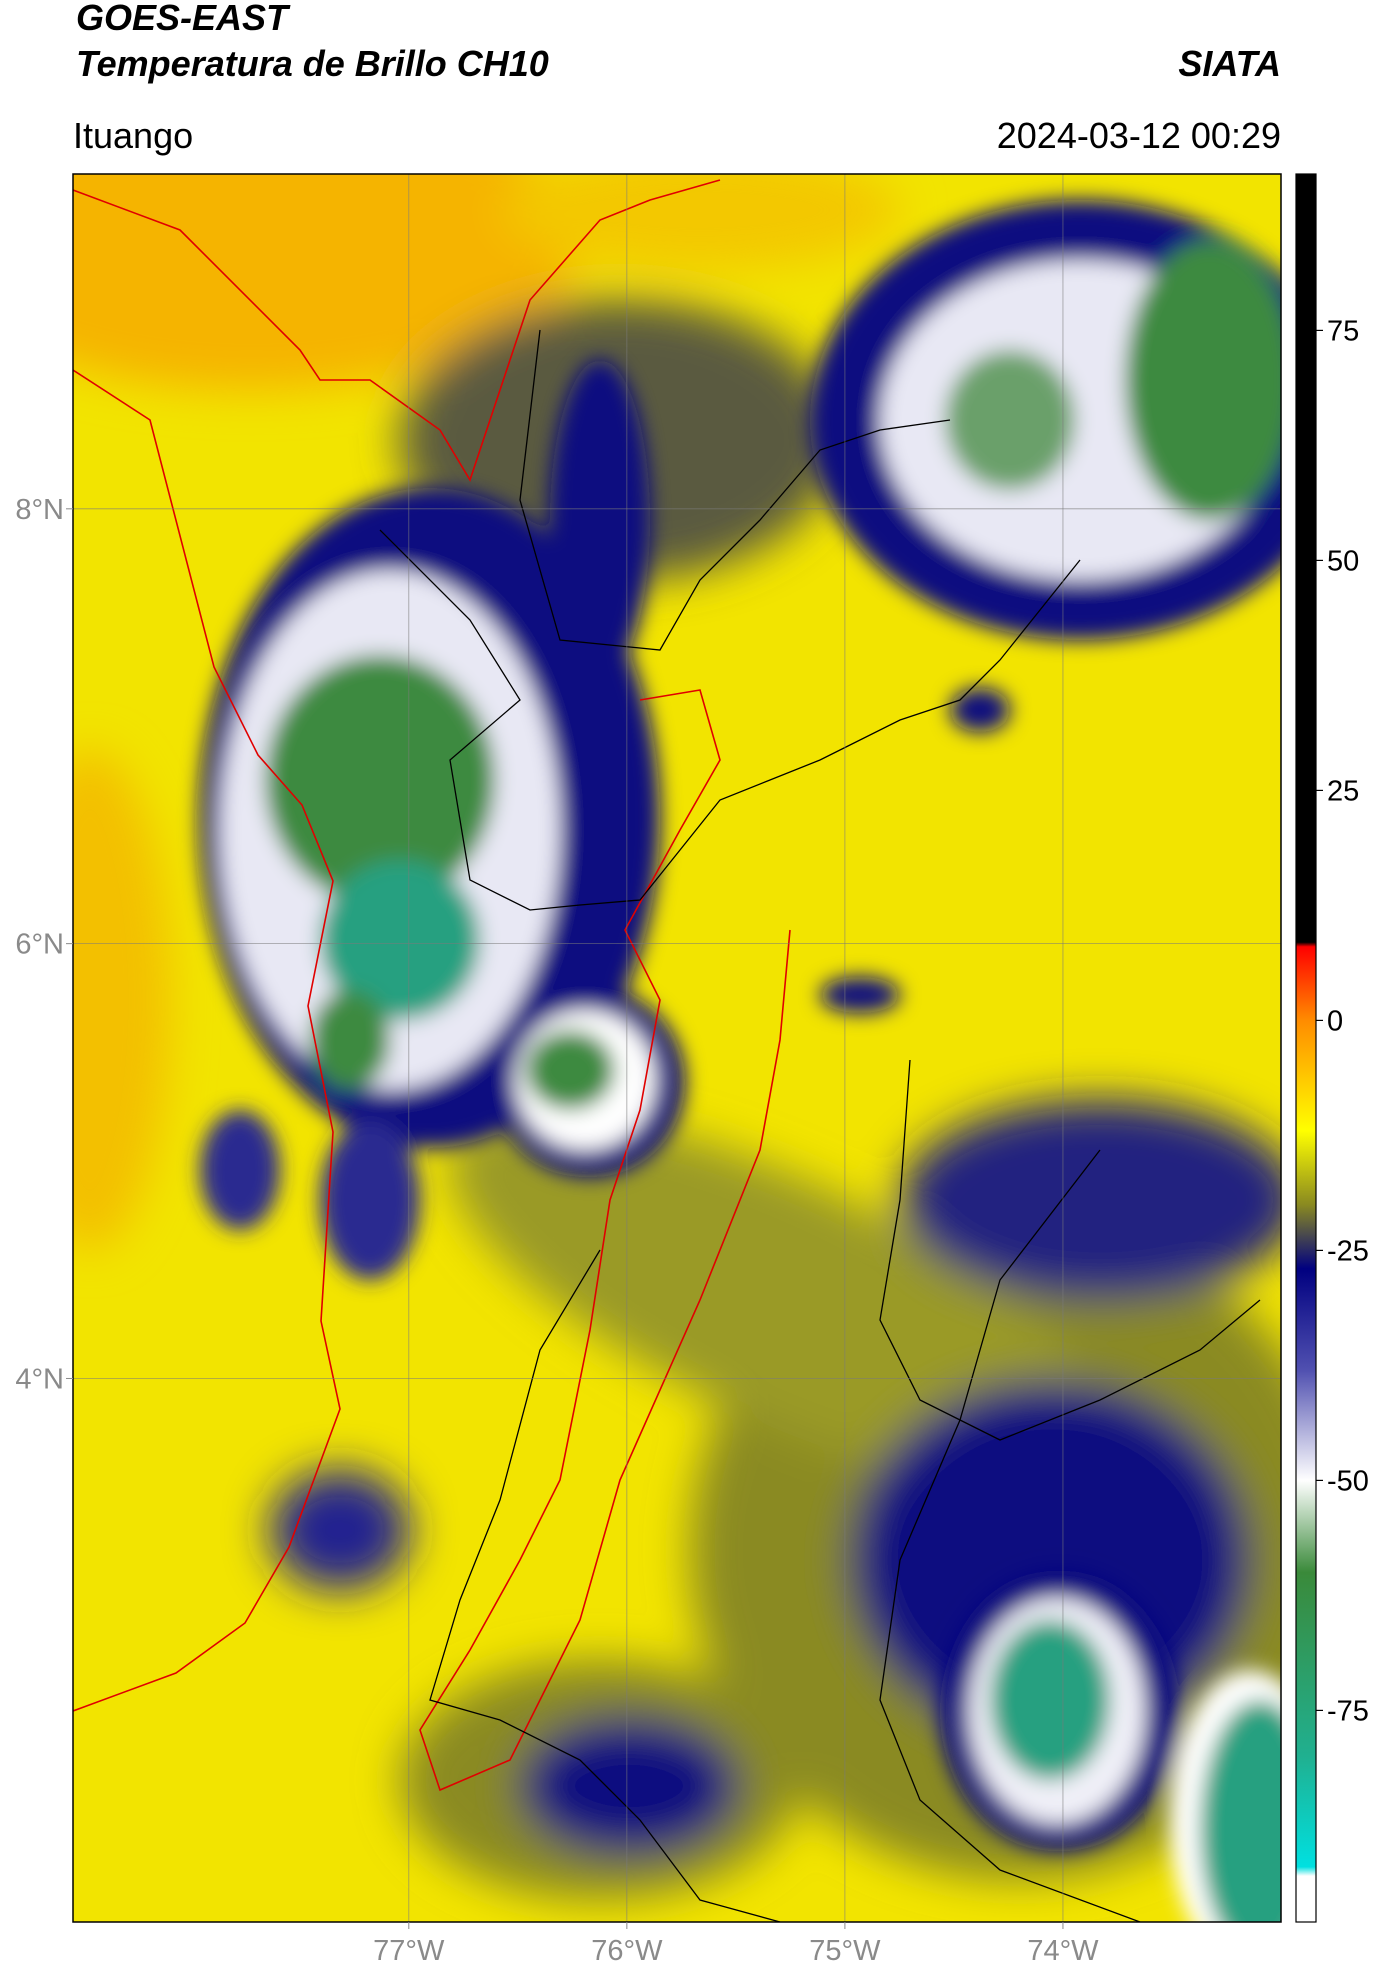 The image size is (1384, 1981). Describe the element at coordinates (1348, 1251) in the screenshot. I see `colorbar-tick-label: -25` at that location.